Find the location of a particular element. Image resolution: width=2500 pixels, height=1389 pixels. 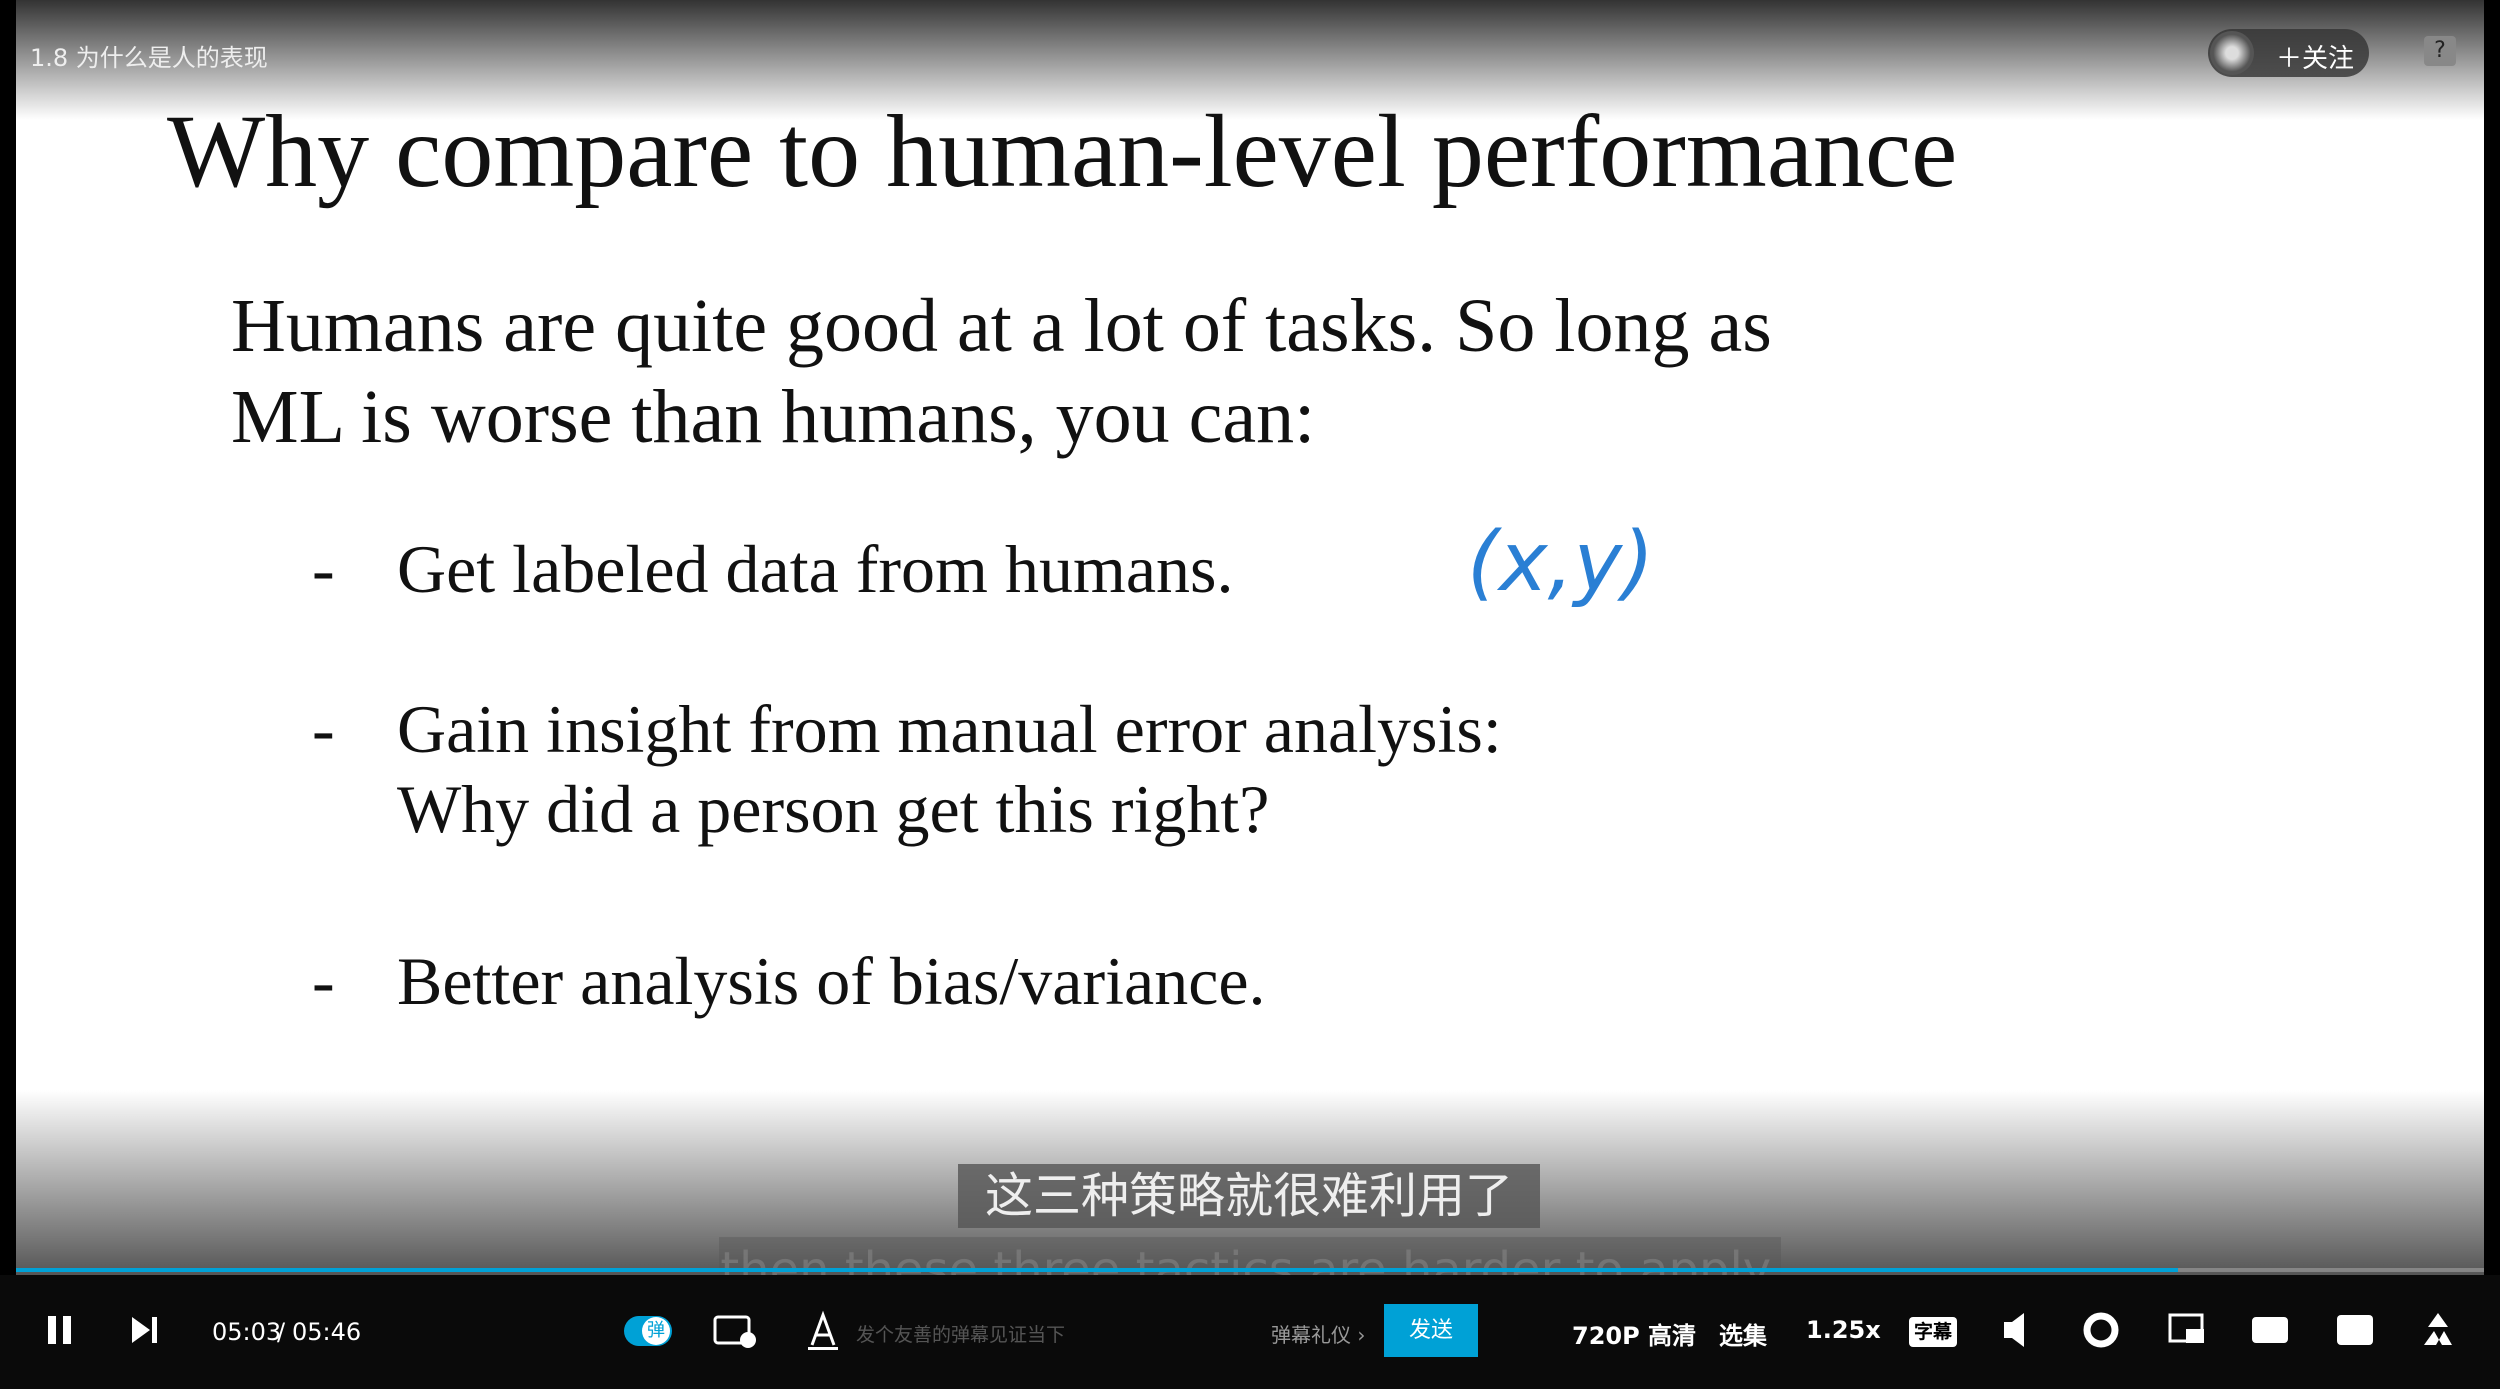

danmaku-toggle-label: 弹 is located at coordinates (656, 1331).